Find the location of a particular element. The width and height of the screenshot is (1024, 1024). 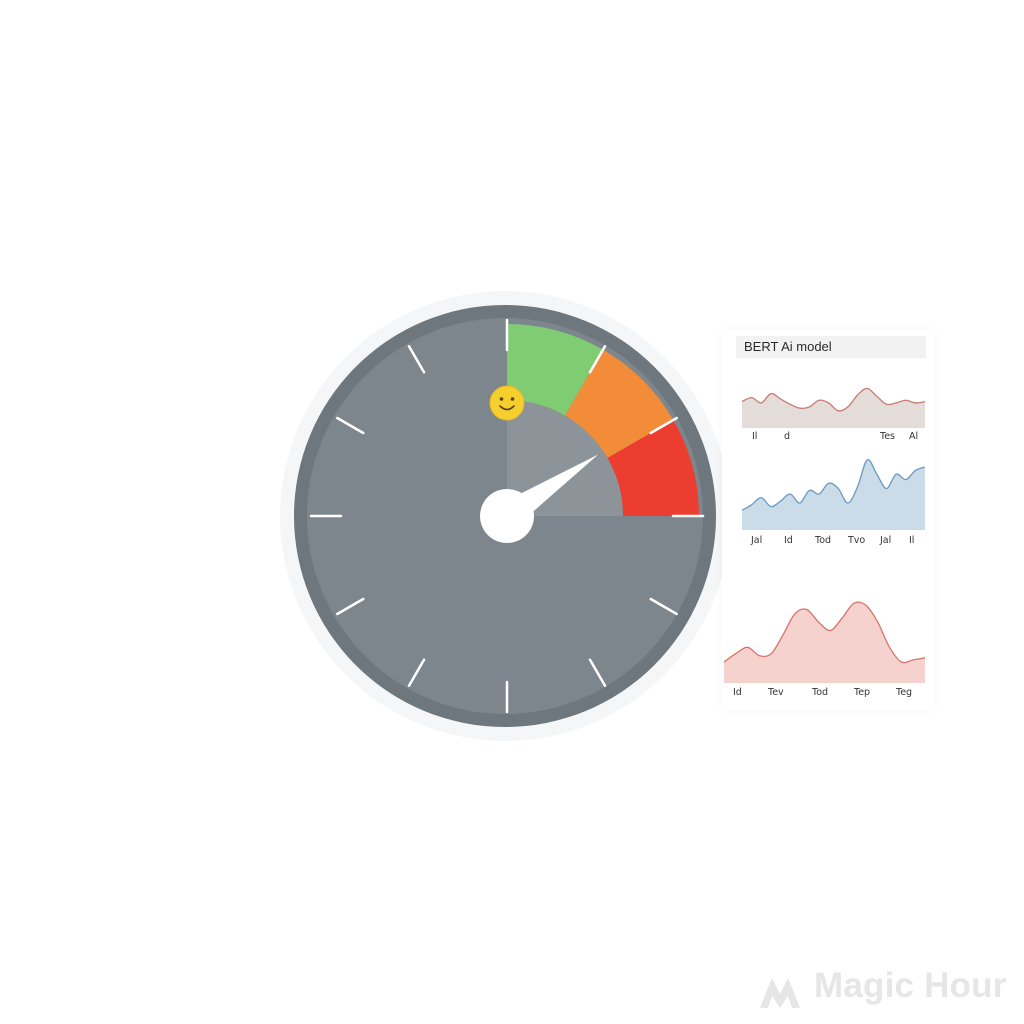

mini-charts-panel is located at coordinates (828, 520).